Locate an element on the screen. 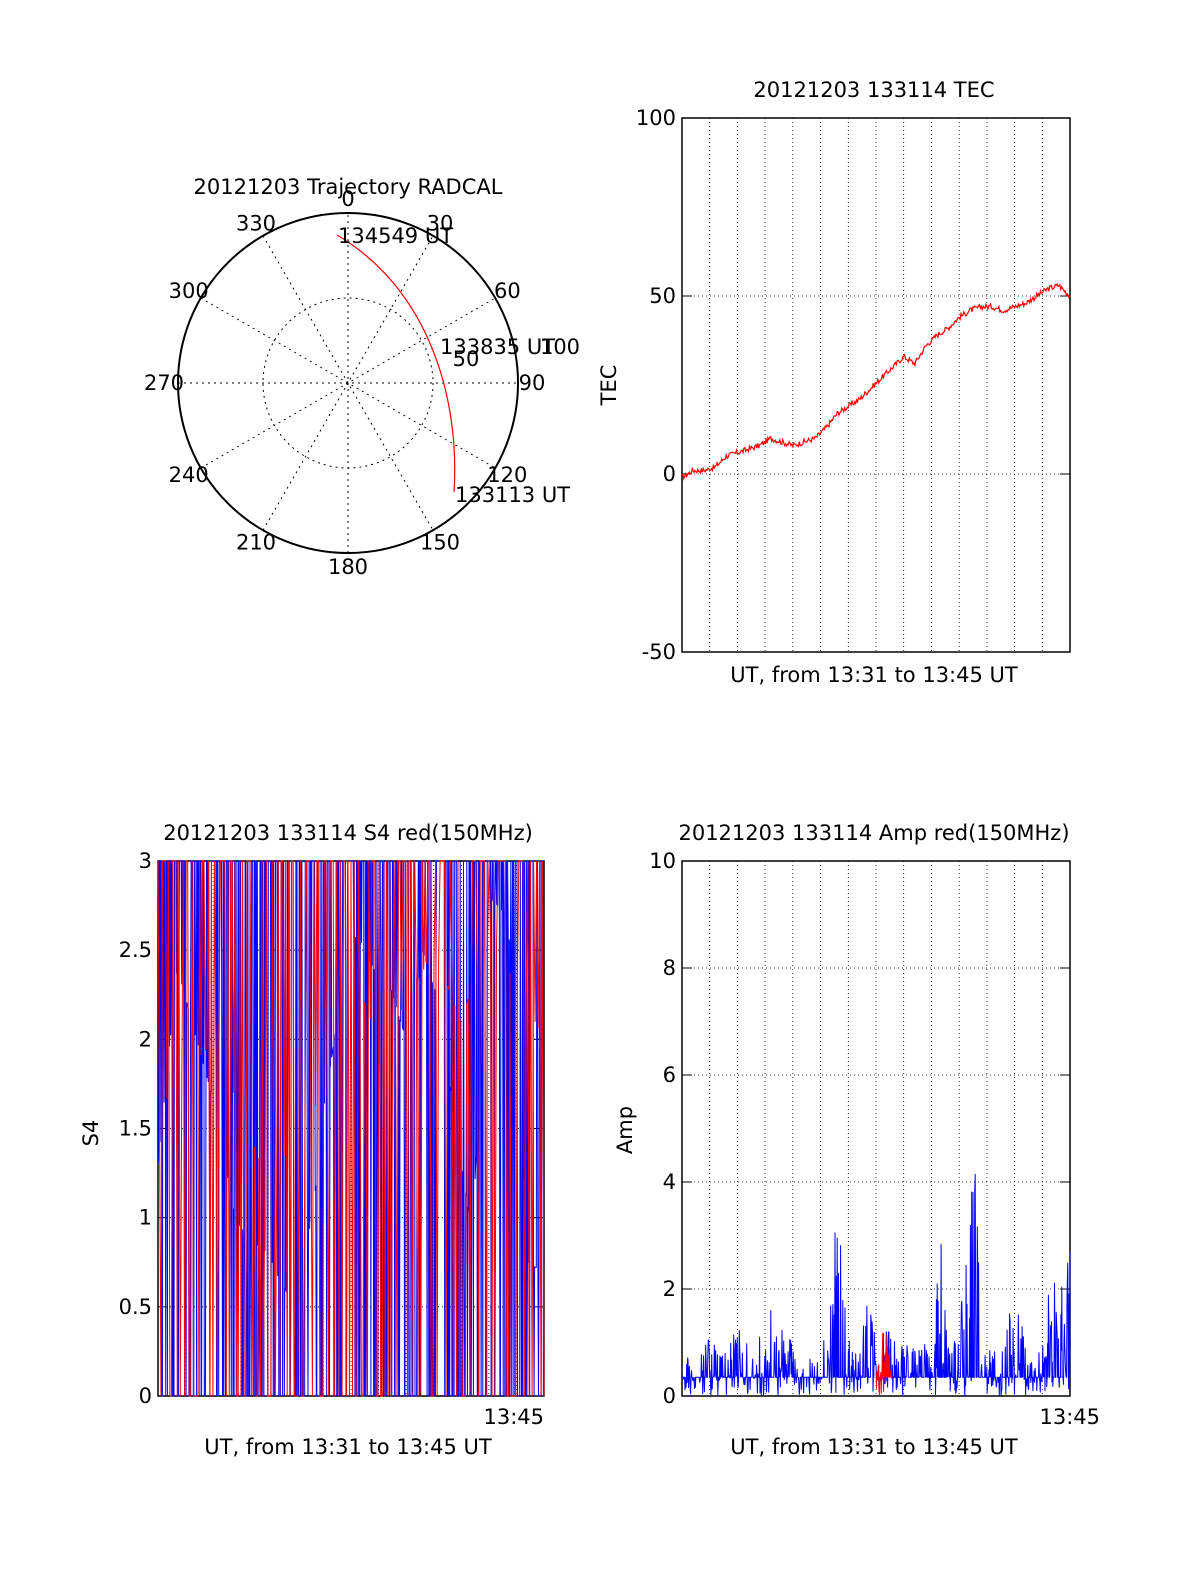 This screenshot has height=1575, width=1200. y-tick-label: 6 is located at coordinates (669, 1075).